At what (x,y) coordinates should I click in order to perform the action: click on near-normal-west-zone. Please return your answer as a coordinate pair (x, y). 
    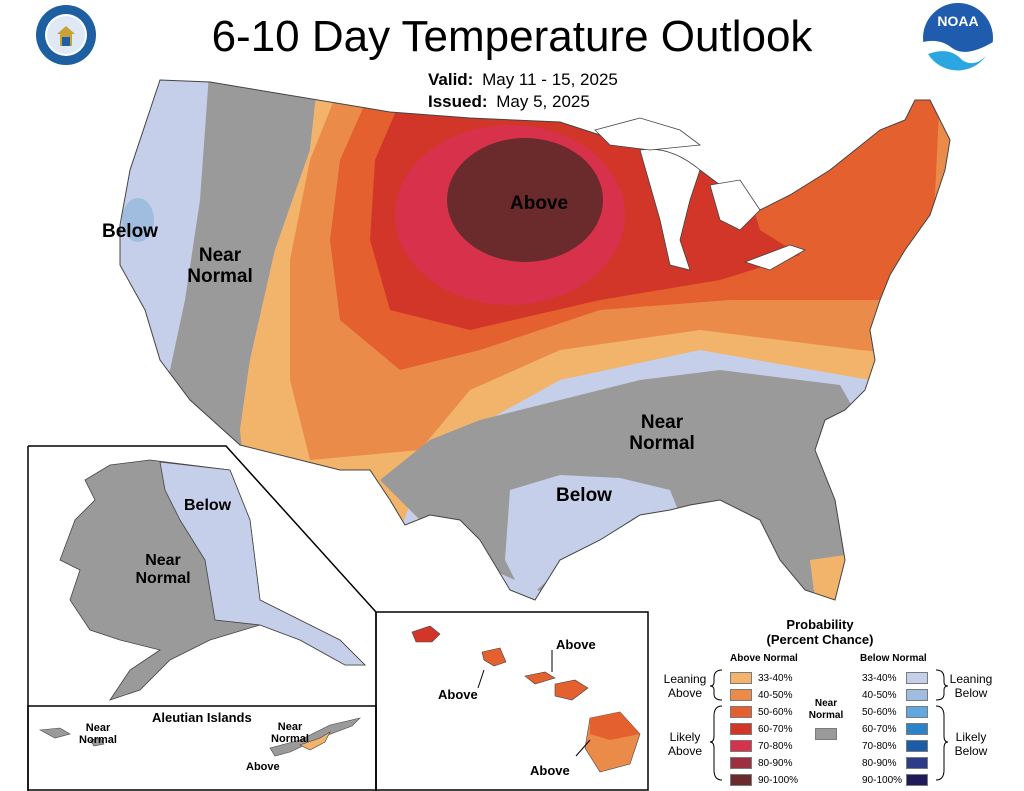
    Looking at the image, I should click on (220, 270).